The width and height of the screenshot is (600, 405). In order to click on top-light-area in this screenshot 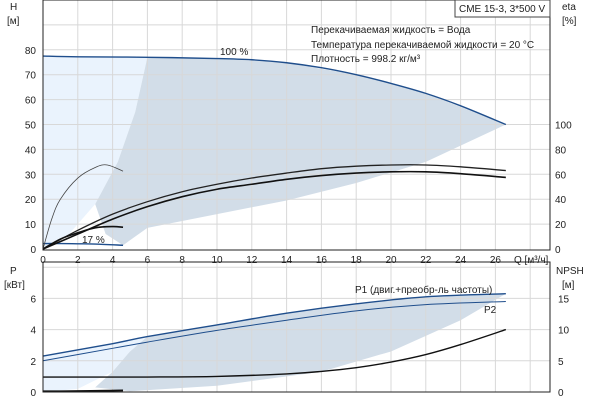, I will do `click(95, 153)`.